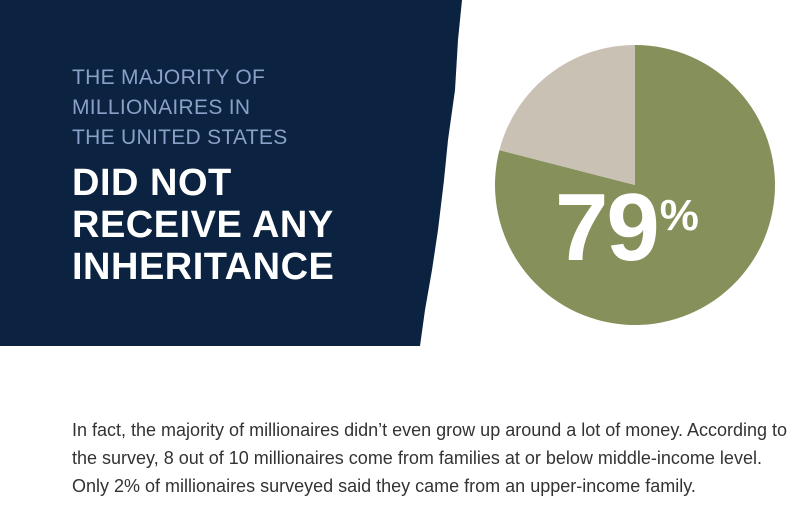 The height and width of the screenshot is (528, 807). Describe the element at coordinates (203, 225) in the screenshot. I see `headline-line: RECEIVE ANY` at that location.